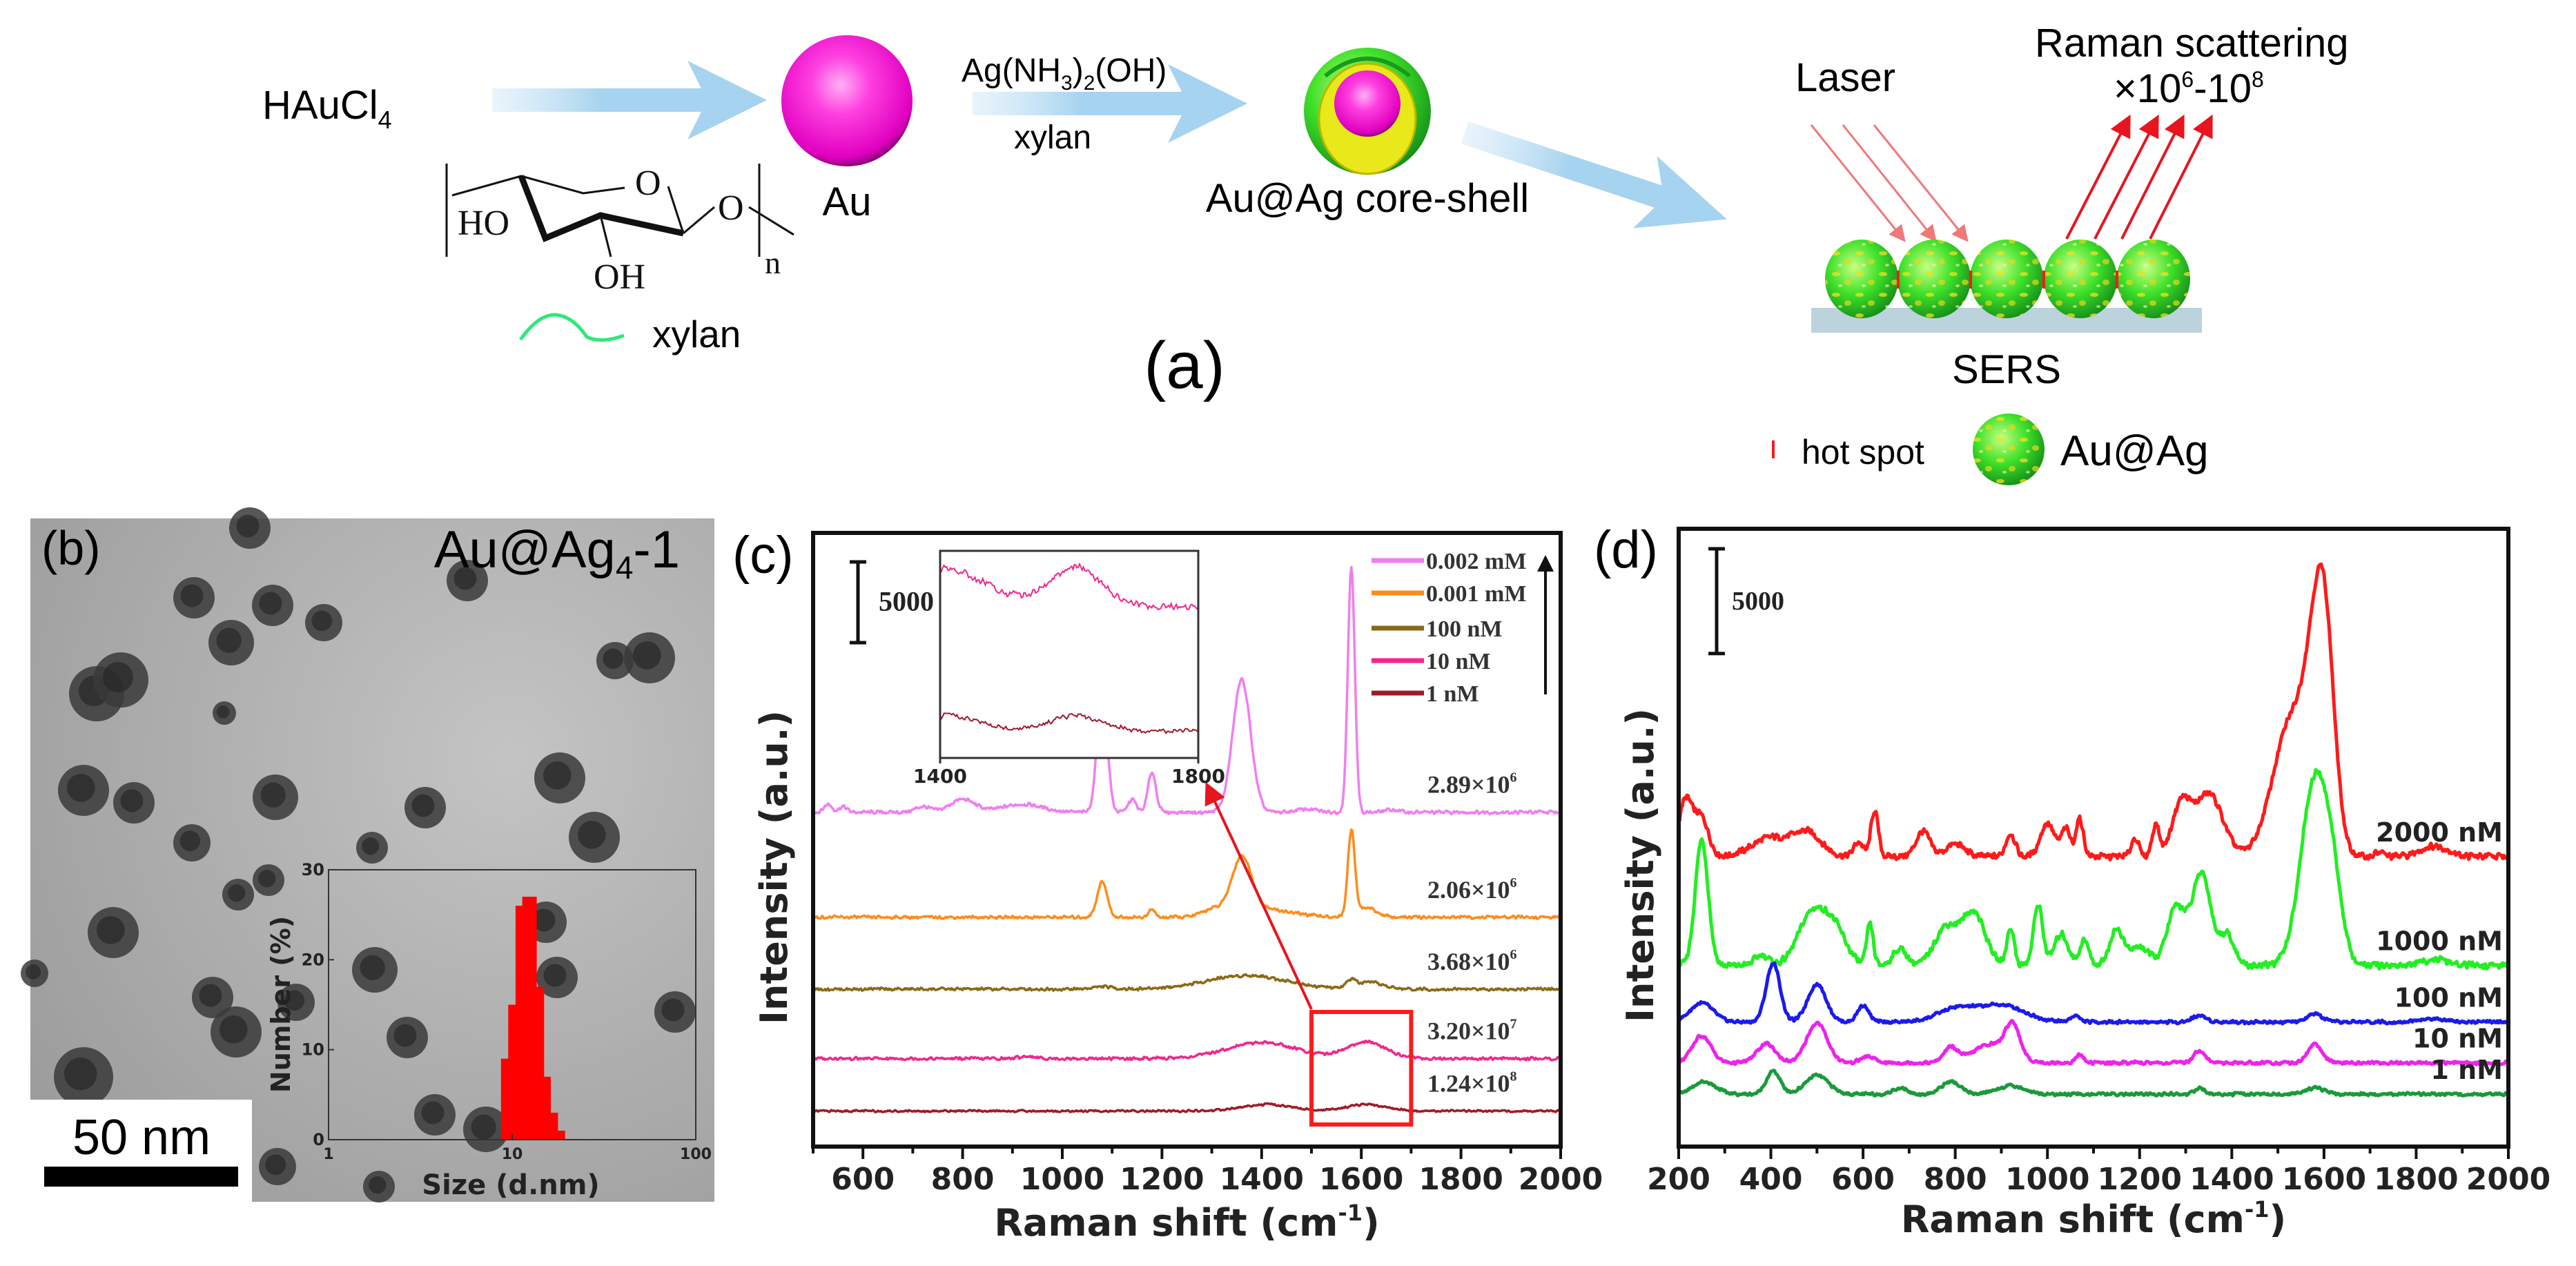 This screenshot has width=2576, height=1266. Describe the element at coordinates (1078, 70) in the screenshot. I see `reagent-part: )` at that location.